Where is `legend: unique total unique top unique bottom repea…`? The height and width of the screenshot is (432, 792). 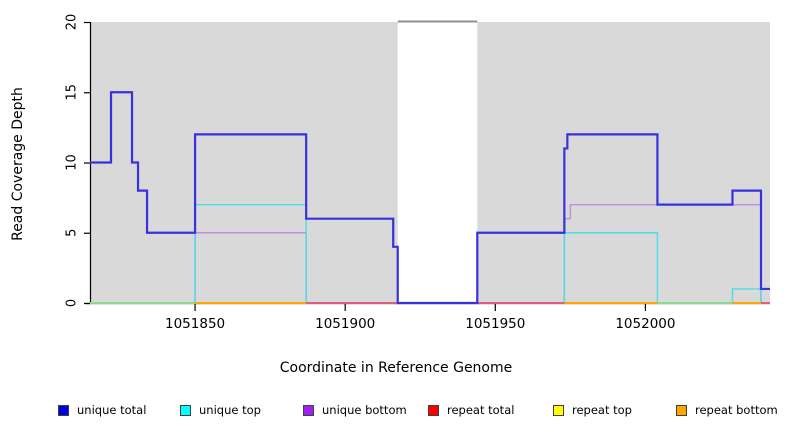
legend: unique total unique top unique bottom repea… is located at coordinates (396, 410).